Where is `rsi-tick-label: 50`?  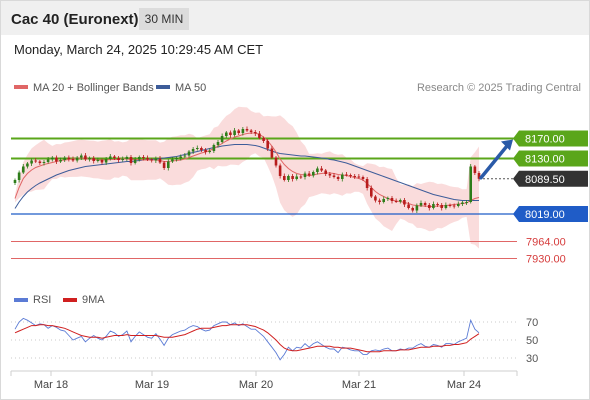 rsi-tick-label: 50 is located at coordinates (532, 341).